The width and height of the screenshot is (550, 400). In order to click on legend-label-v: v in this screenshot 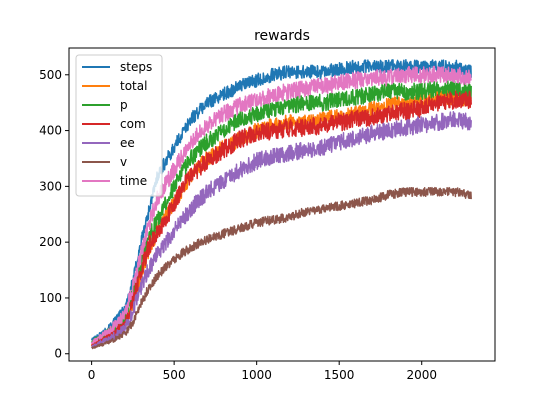, I will do `click(123, 162)`.